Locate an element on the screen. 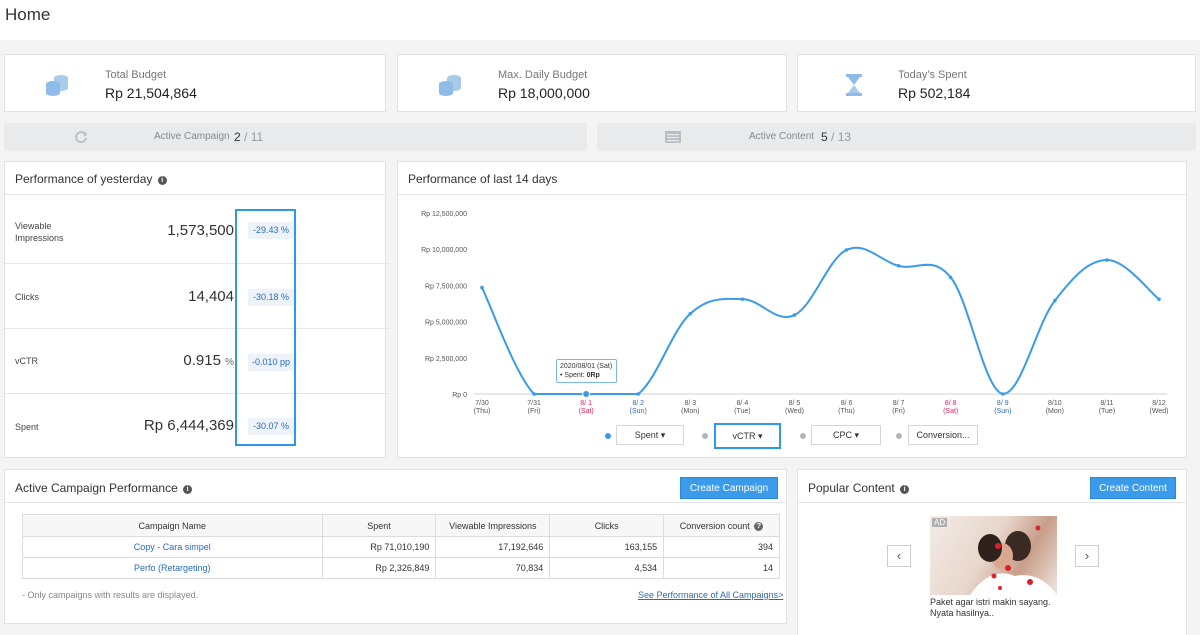 Image resolution: width=1200 pixels, height=635 pixels. campaign-clicks: 4,534 is located at coordinates (607, 568).